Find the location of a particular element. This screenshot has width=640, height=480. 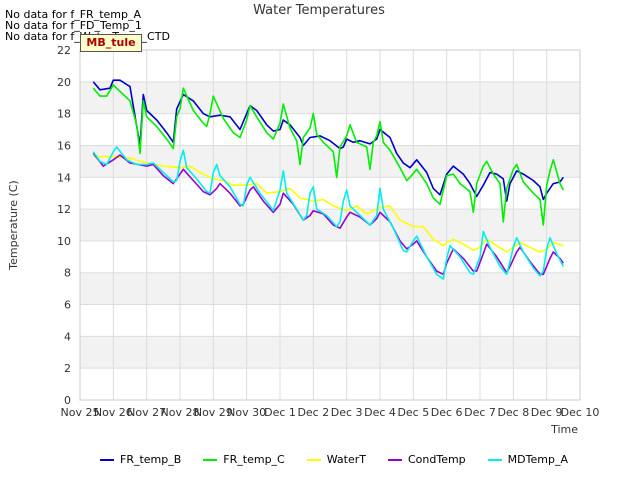

legend: FR_temp_B FR_temp_C WaterT CondTemp MDTemp_A is located at coordinates (334, 459).